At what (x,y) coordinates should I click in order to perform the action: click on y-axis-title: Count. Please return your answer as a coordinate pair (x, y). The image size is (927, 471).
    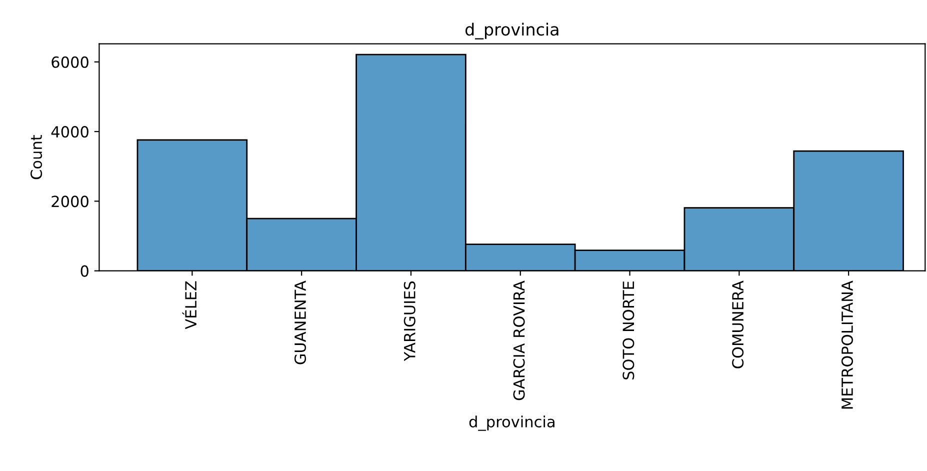
    Looking at the image, I should click on (36, 157).